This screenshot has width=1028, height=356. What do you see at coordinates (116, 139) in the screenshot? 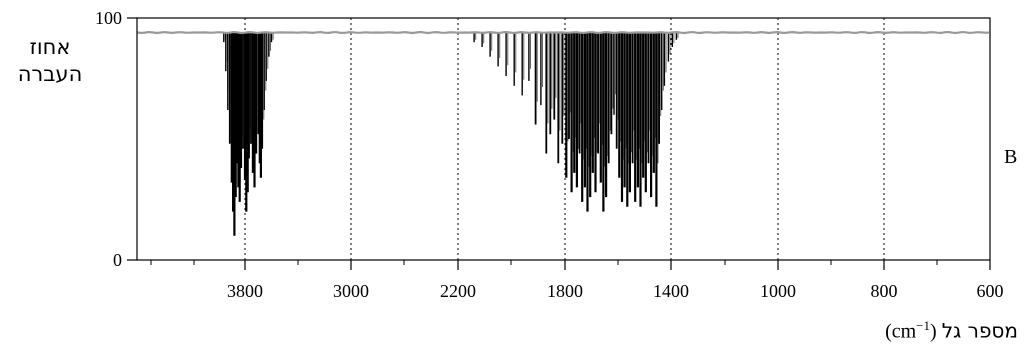
I see `y-axis-ticks: 0 100` at bounding box center [116, 139].